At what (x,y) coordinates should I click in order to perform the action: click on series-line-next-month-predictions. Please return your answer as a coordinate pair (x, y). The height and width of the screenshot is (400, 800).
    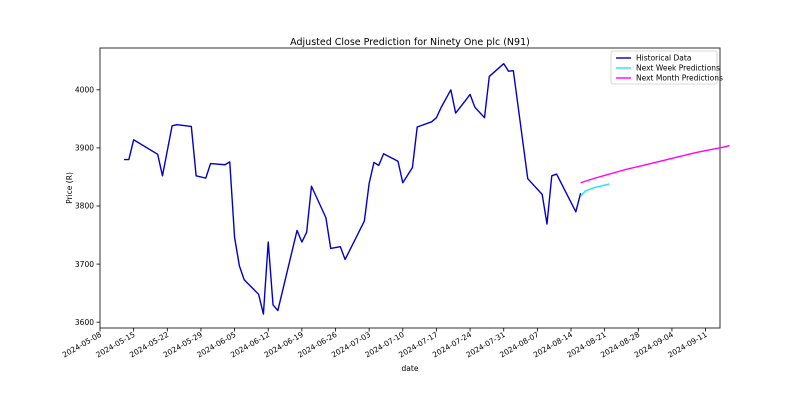
    Looking at the image, I should click on (655, 164).